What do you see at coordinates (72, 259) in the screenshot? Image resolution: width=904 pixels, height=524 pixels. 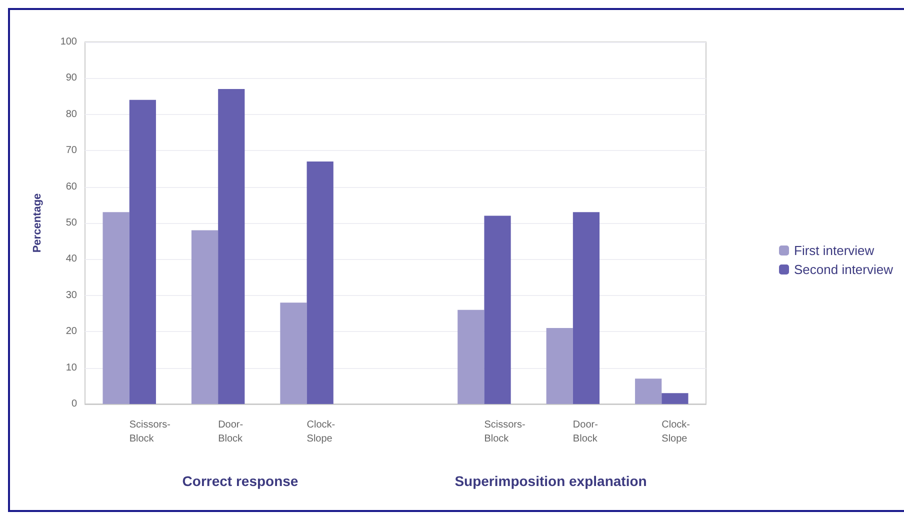 I see `y-tick-label: 40` at bounding box center [72, 259].